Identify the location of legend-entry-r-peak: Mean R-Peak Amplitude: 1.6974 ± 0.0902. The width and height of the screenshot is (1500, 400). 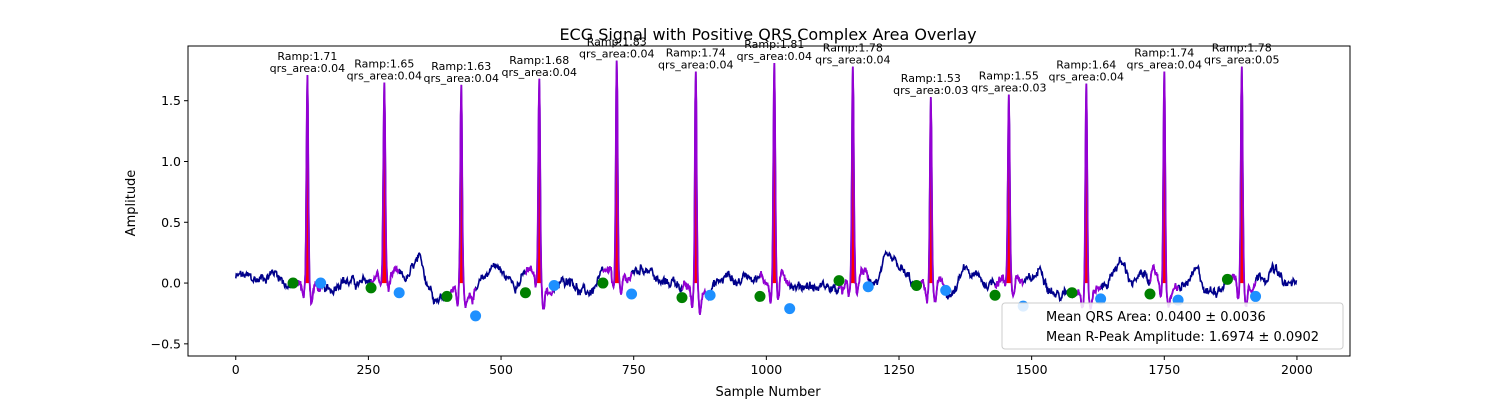
(1182, 337).